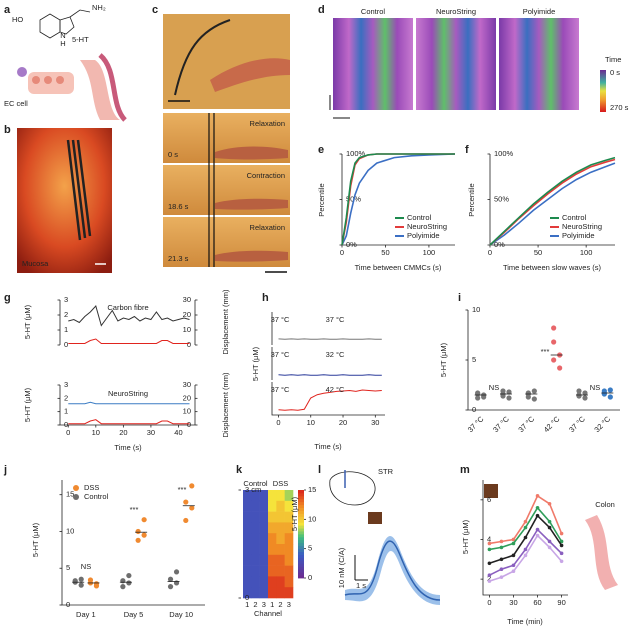 This screenshot has width=641, height=633. Describe the element at coordinates (127, 307) in the screenshot. I see `chart-title: Carbon fibre` at that location.